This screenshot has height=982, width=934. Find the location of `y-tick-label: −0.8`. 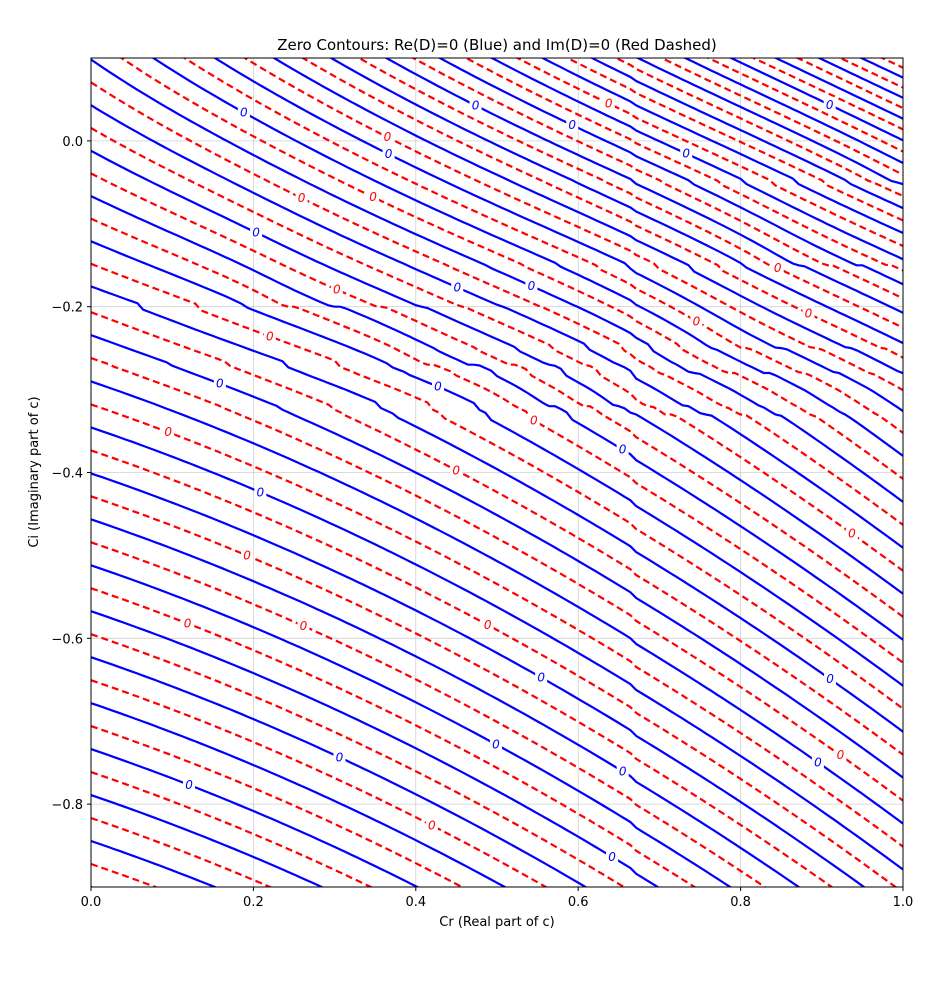

y-tick-label: −0.8 is located at coordinates (67, 805).